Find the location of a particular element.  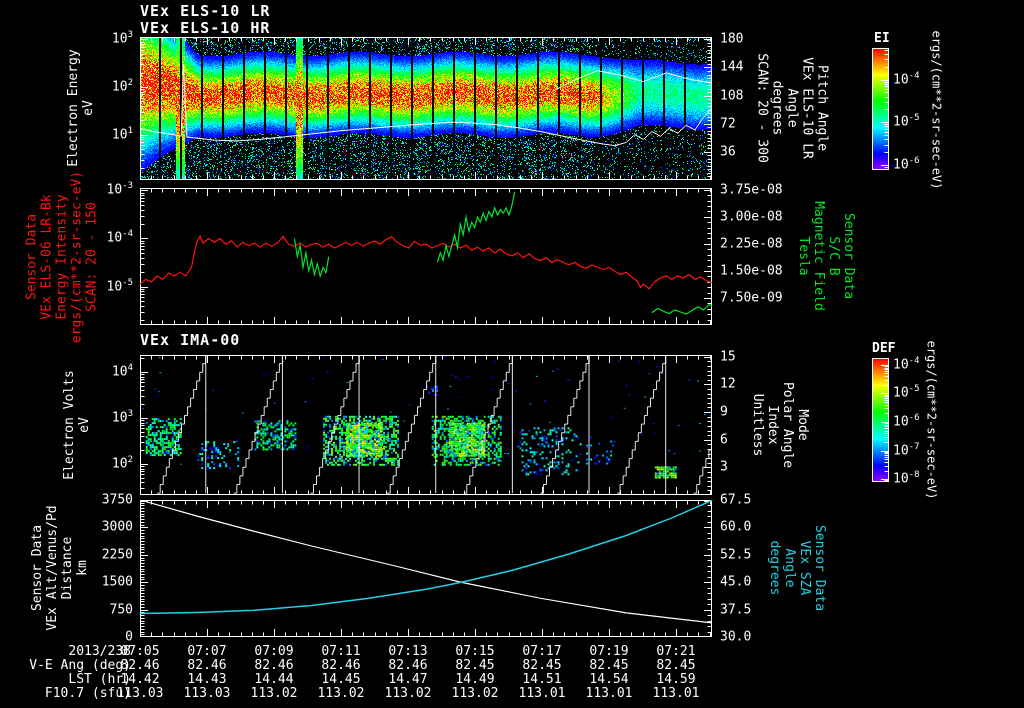

altitude-sza-y-tick-label: 1500 is located at coordinates (117, 582).